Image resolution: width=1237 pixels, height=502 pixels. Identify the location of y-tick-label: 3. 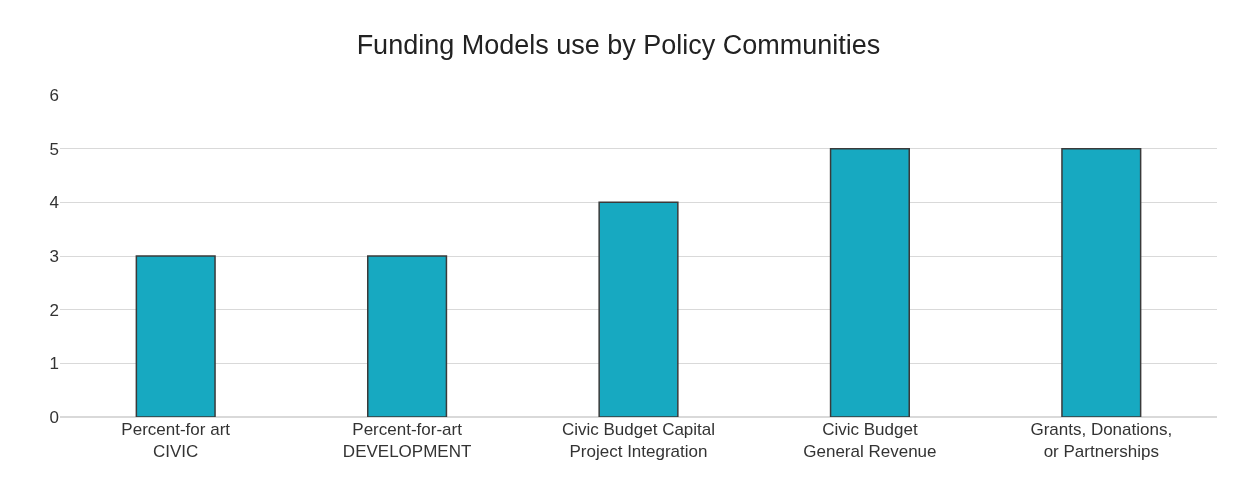
(54, 256).